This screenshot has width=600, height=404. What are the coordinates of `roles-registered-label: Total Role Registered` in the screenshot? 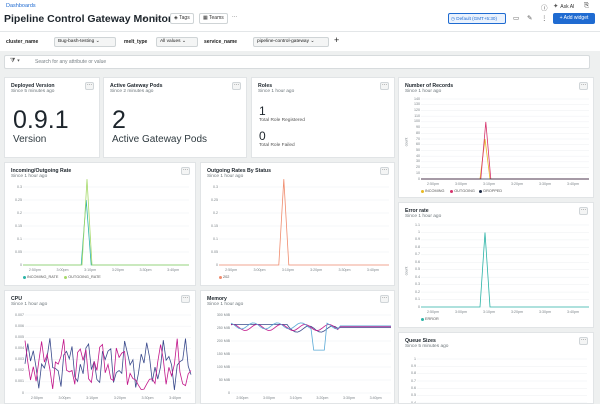 It's located at (282, 120).